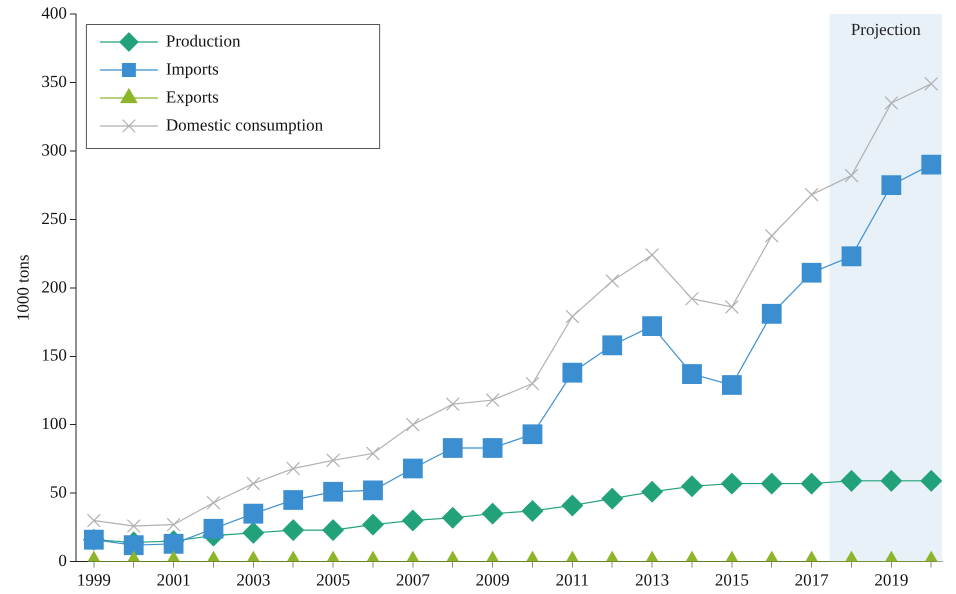 The height and width of the screenshot is (594, 956). I want to click on y-tick-label: 250, so click(54, 218).